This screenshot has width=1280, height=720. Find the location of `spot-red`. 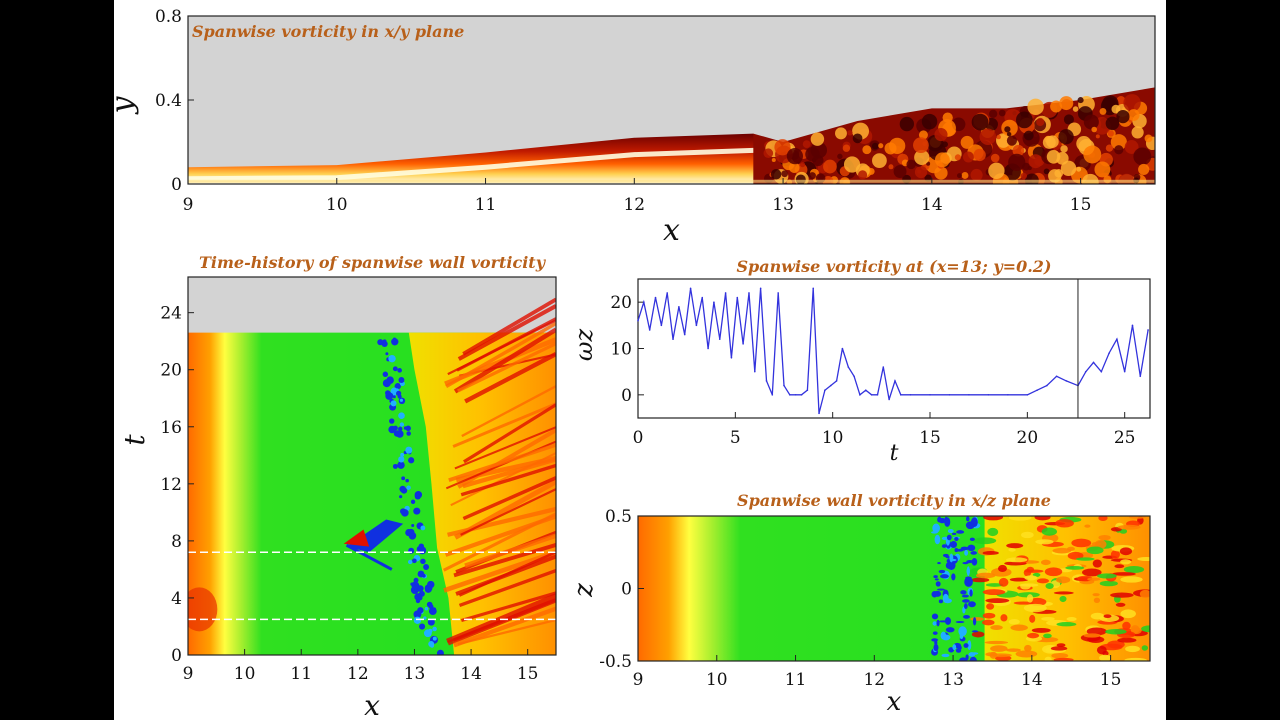

spot-red is located at coordinates (356, 538).